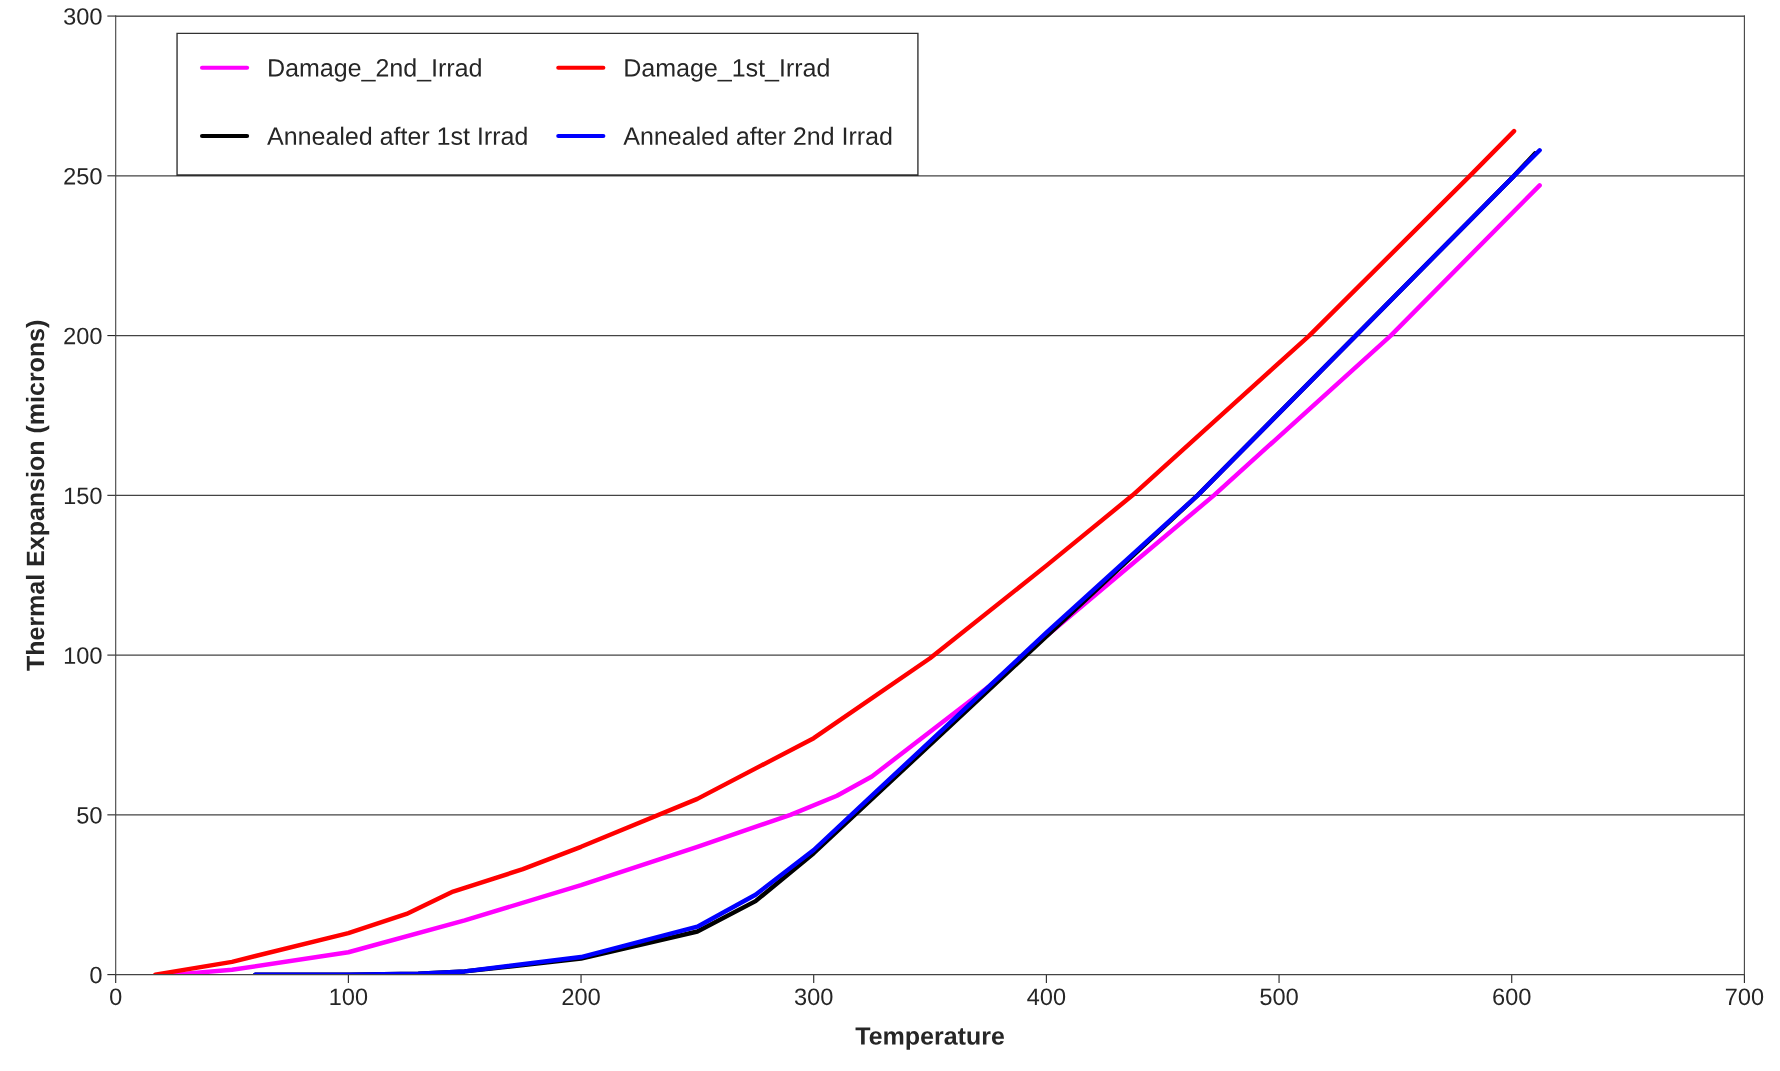 The width and height of the screenshot is (1780, 1071). Describe the element at coordinates (1744, 997) in the screenshot. I see `x-tick-label: 700` at that location.